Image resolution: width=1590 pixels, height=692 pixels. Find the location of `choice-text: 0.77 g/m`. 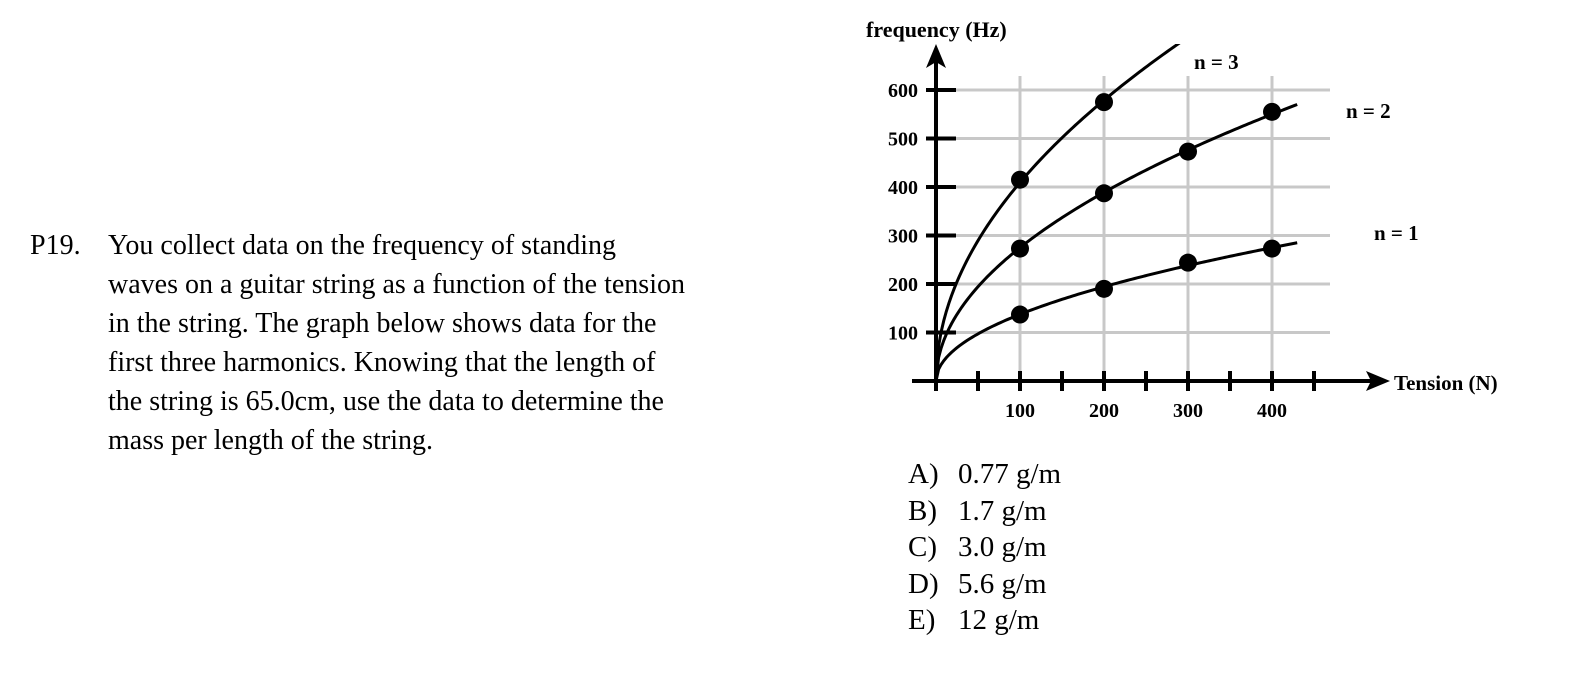

choice-text: 0.77 g/m is located at coordinates (1010, 474).